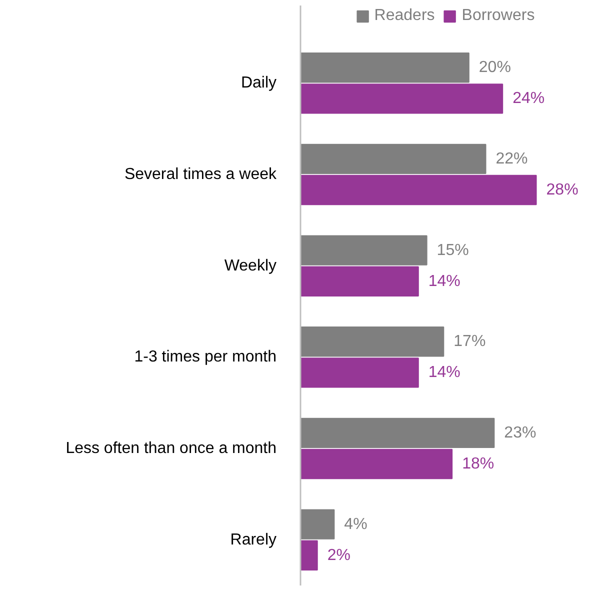 This screenshot has height=592, width=600. Describe the element at coordinates (171, 448) in the screenshot. I see `y-tick-label: Less often than once a month` at that location.